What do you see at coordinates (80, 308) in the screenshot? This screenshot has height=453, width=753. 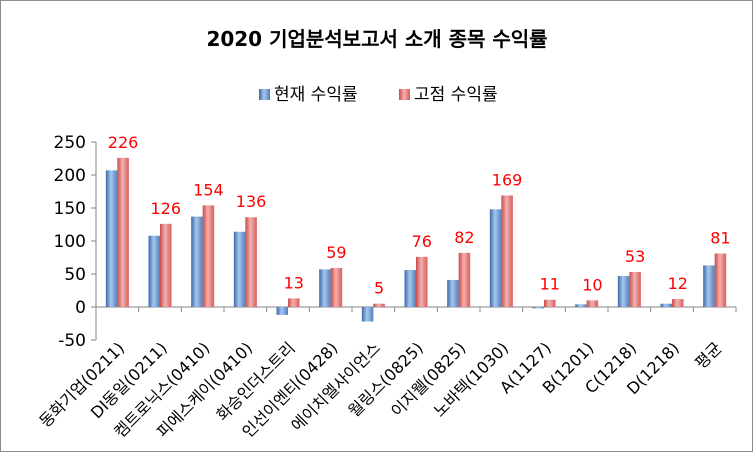 I see `y-tick-label: 0` at bounding box center [80, 308].